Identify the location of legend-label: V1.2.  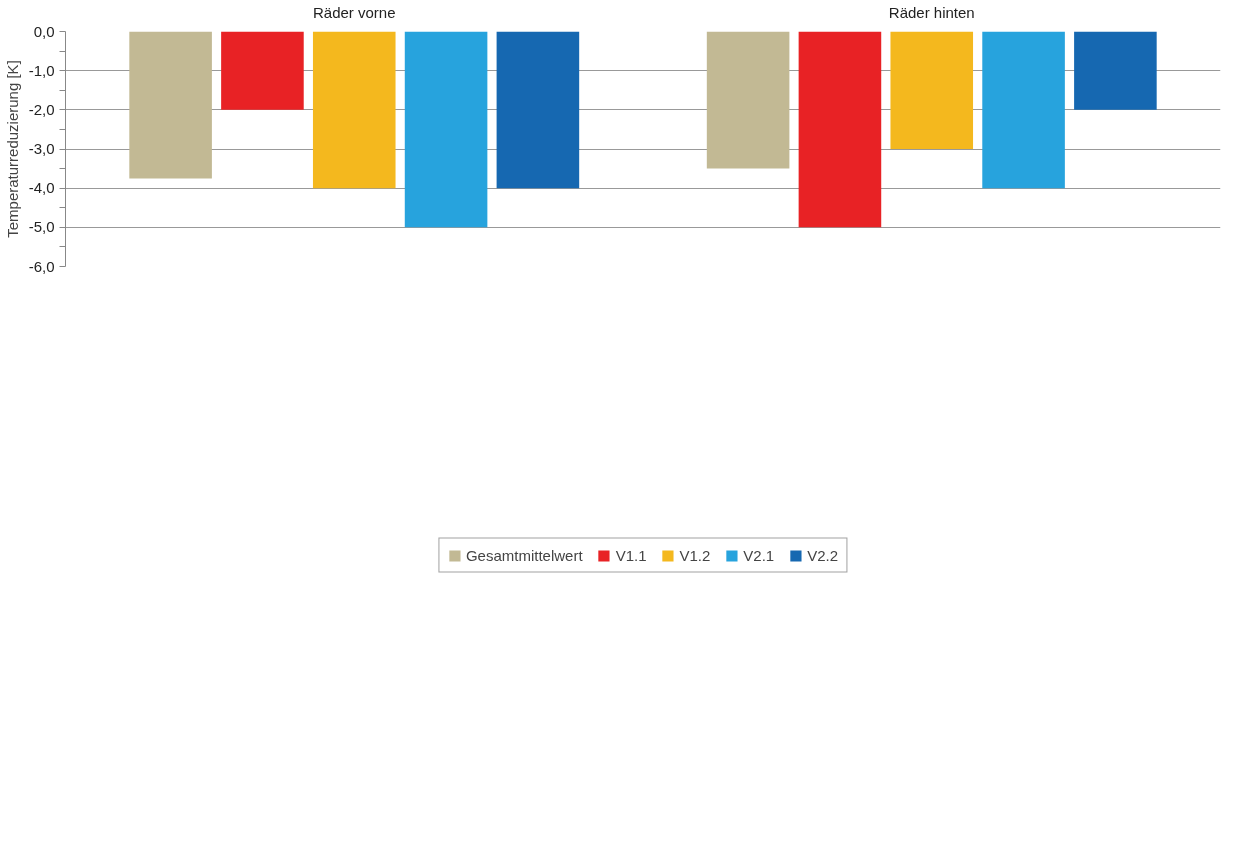
(695, 555).